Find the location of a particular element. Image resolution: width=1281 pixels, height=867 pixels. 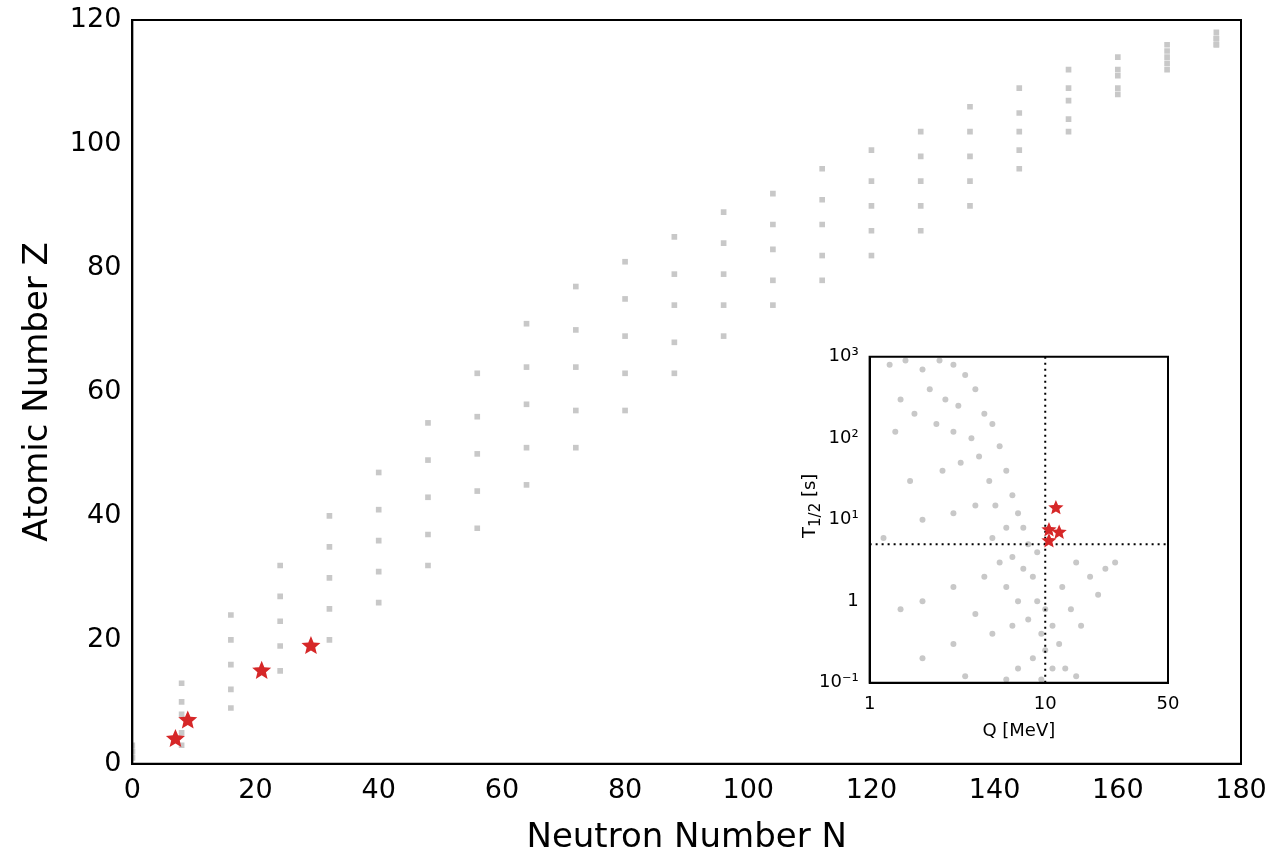

x-tick-label: 80 is located at coordinates (625, 789).